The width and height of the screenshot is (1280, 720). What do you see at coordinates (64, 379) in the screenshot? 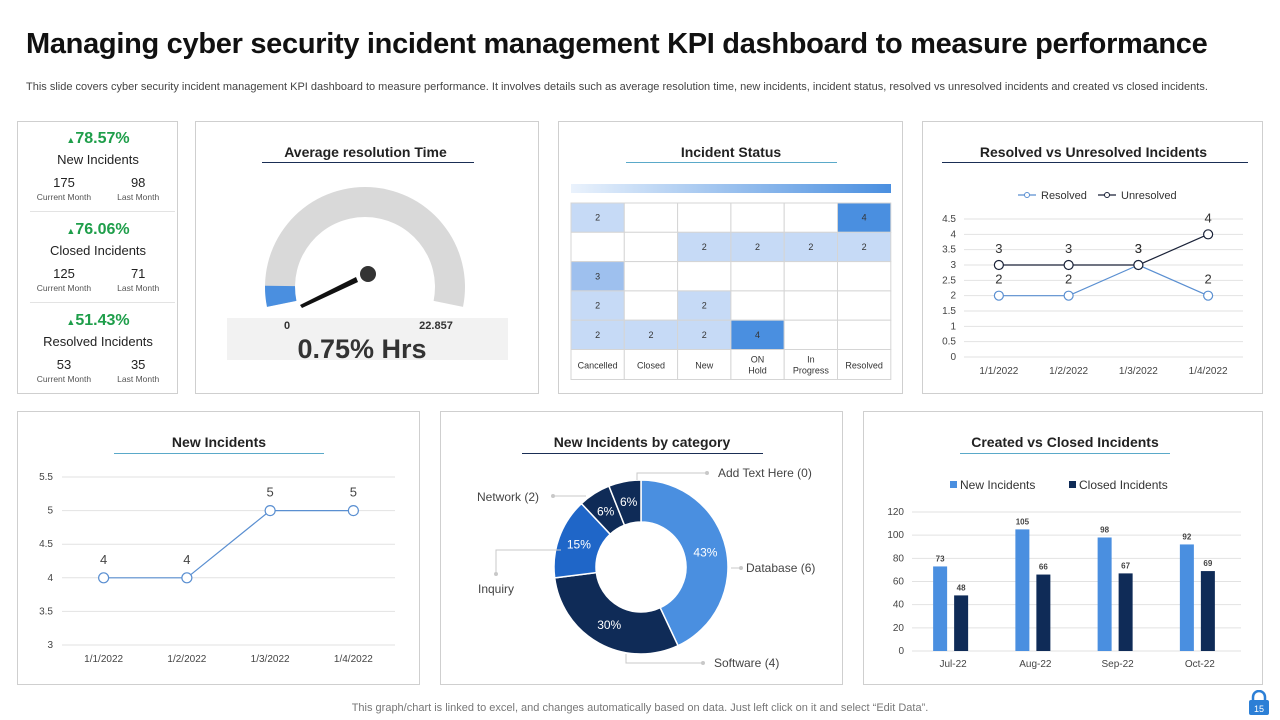
I see `kpi-current-caption: Current Month` at bounding box center [64, 379].